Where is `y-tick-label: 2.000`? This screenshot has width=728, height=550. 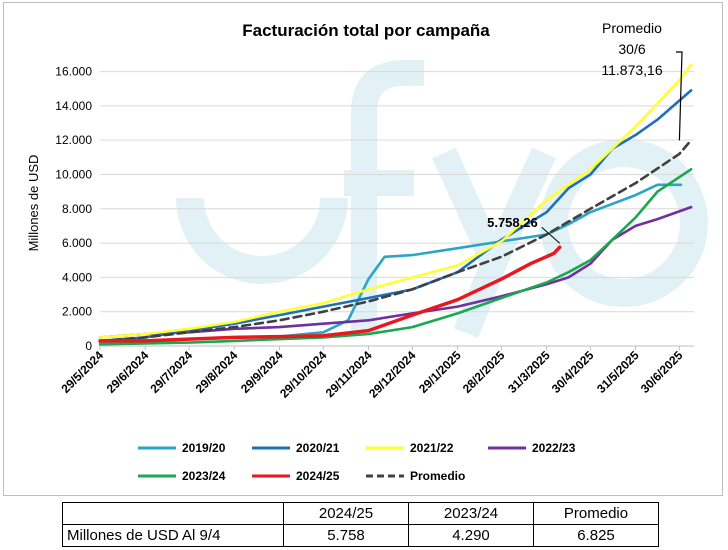 y-tick-label: 2.000 is located at coordinates (77, 312).